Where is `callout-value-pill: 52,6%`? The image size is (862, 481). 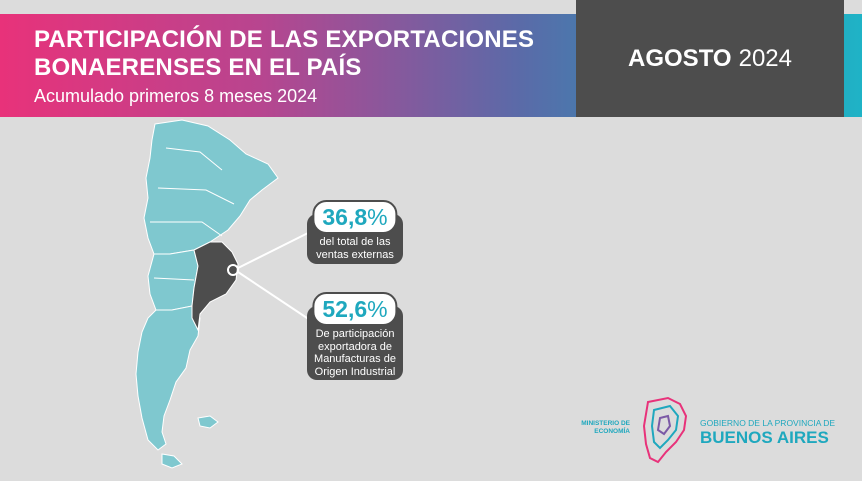
callout-value-pill: 52,6% is located at coordinates (355, 309).